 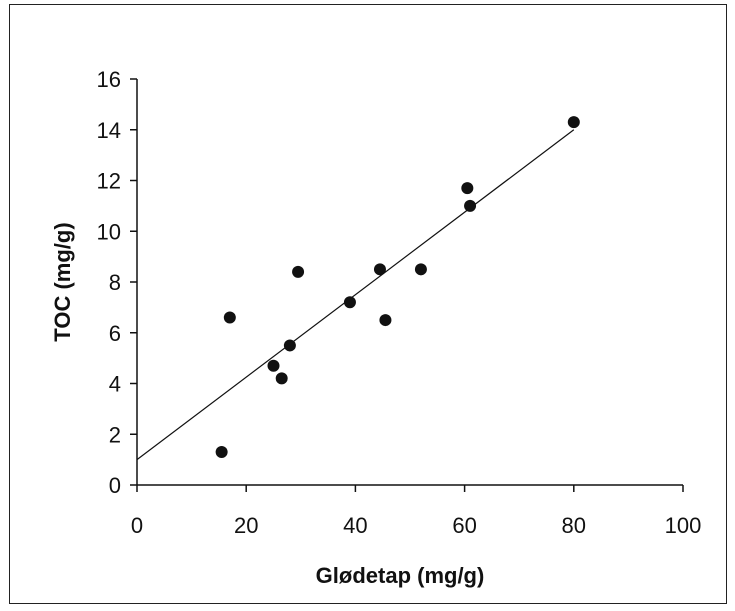 I want to click on x-tick-label: 80, so click(x=574, y=525).